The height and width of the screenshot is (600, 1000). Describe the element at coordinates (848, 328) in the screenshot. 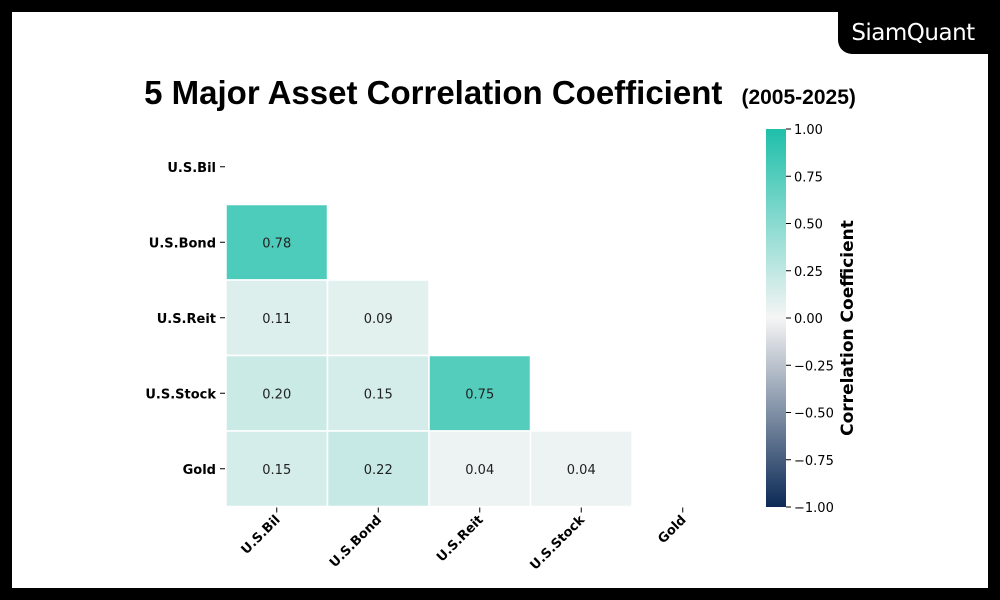

I see `colorbar-title-text: Correlation Coefficient` at that location.